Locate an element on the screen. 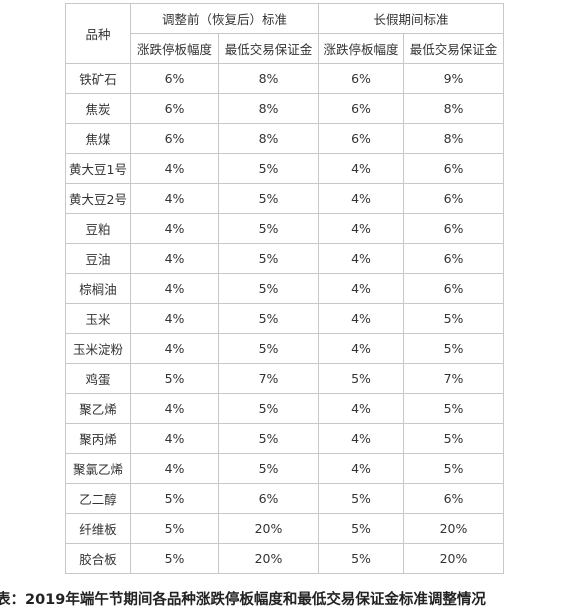 The image size is (570, 610). variety-cell: 铁矿石 is located at coordinates (98, 78).